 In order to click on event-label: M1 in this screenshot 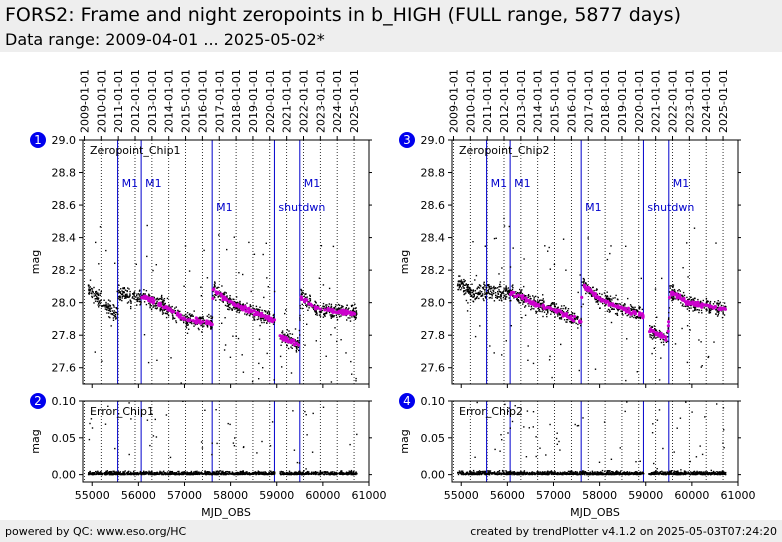, I will do `click(153, 183)`.